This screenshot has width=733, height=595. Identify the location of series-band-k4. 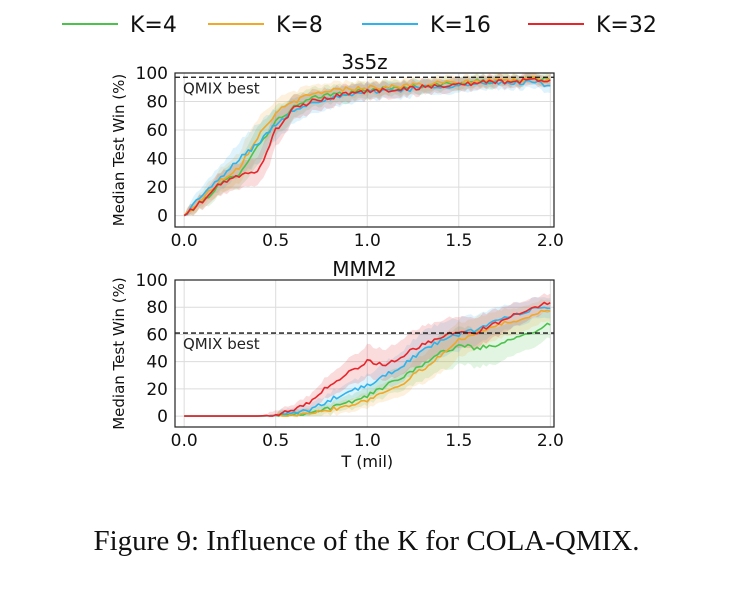
(367, 144).